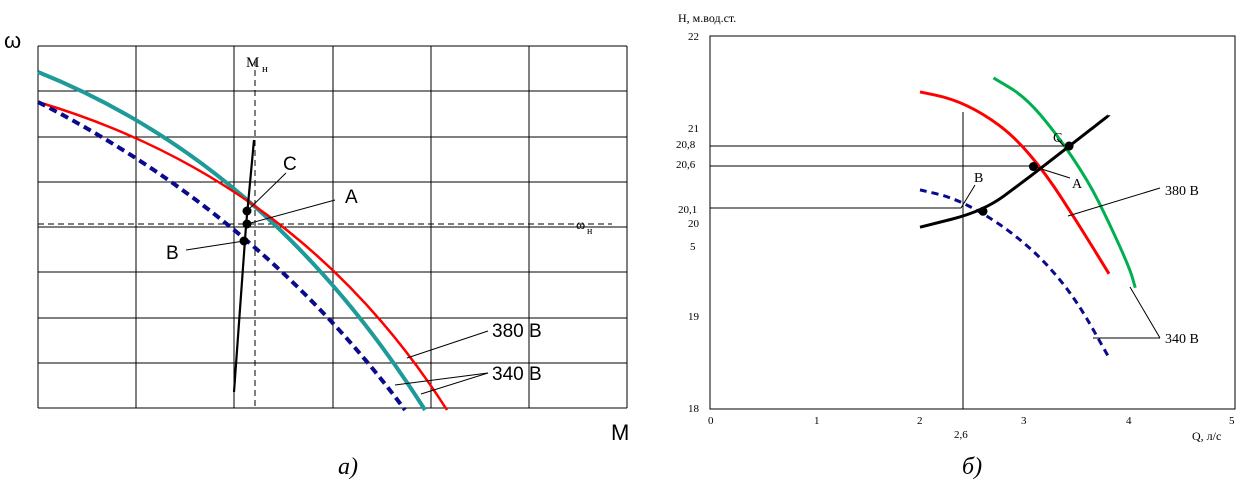 This screenshot has width=1242, height=484. What do you see at coordinates (687, 210) in the screenshot?
I see `panel-b-ytick-201: 20,1` at bounding box center [687, 210].